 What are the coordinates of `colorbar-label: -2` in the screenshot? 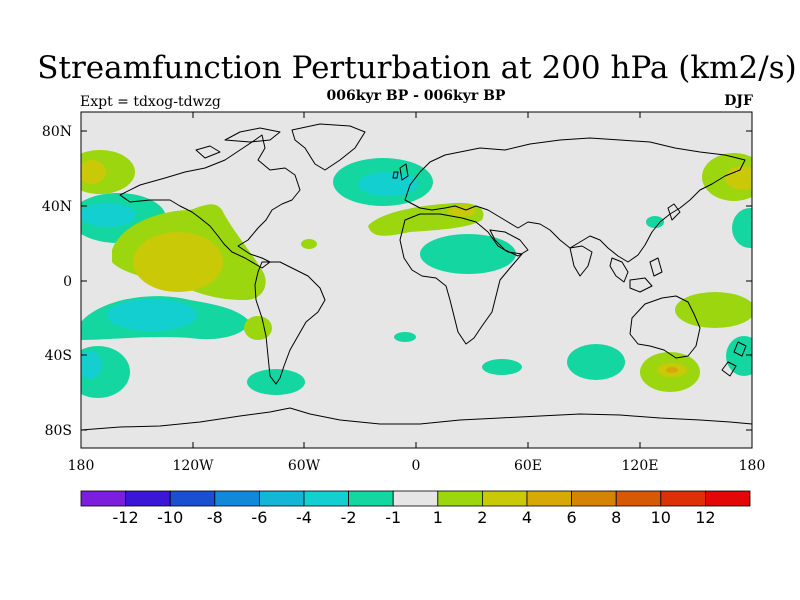 It's located at (349, 517).